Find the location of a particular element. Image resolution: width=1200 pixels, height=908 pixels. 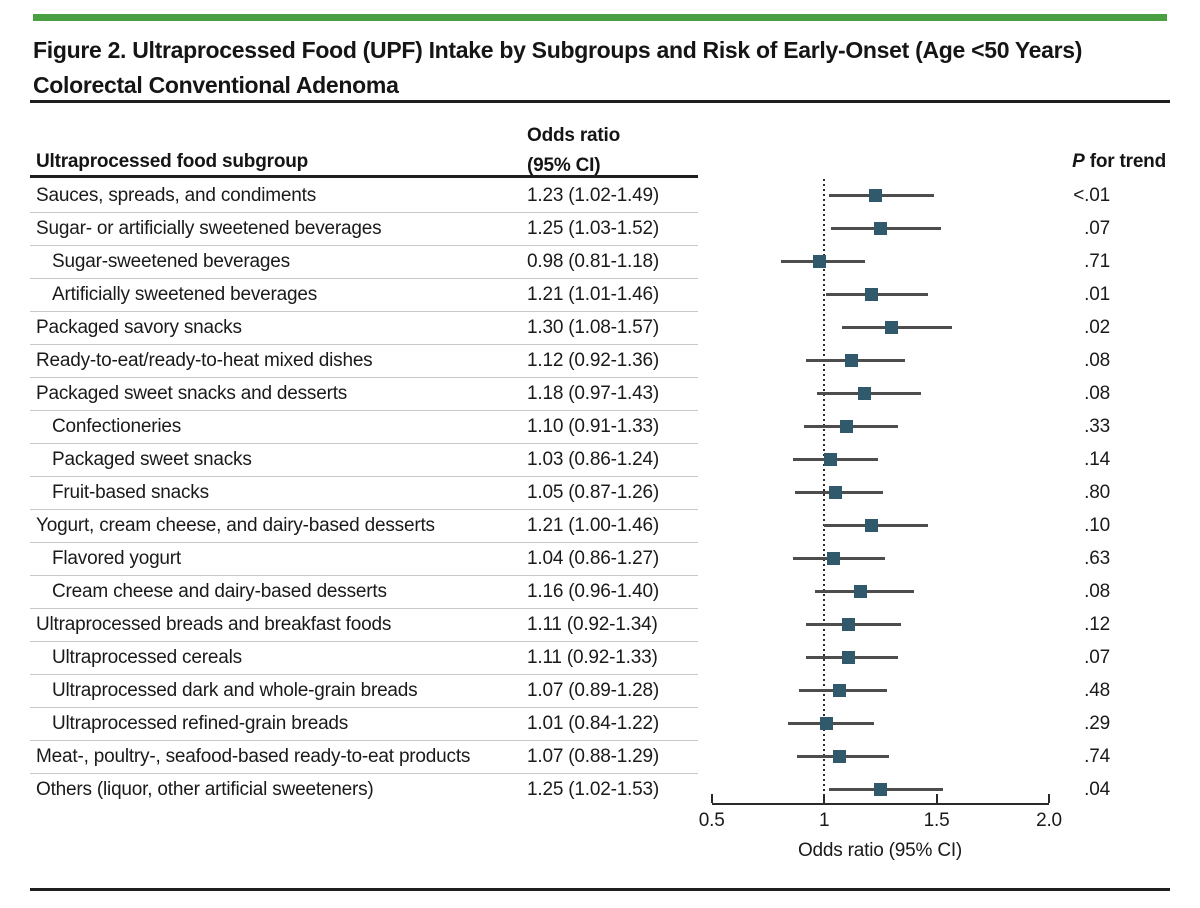

x-axis-tick-label: 1.5 is located at coordinates (936, 820).